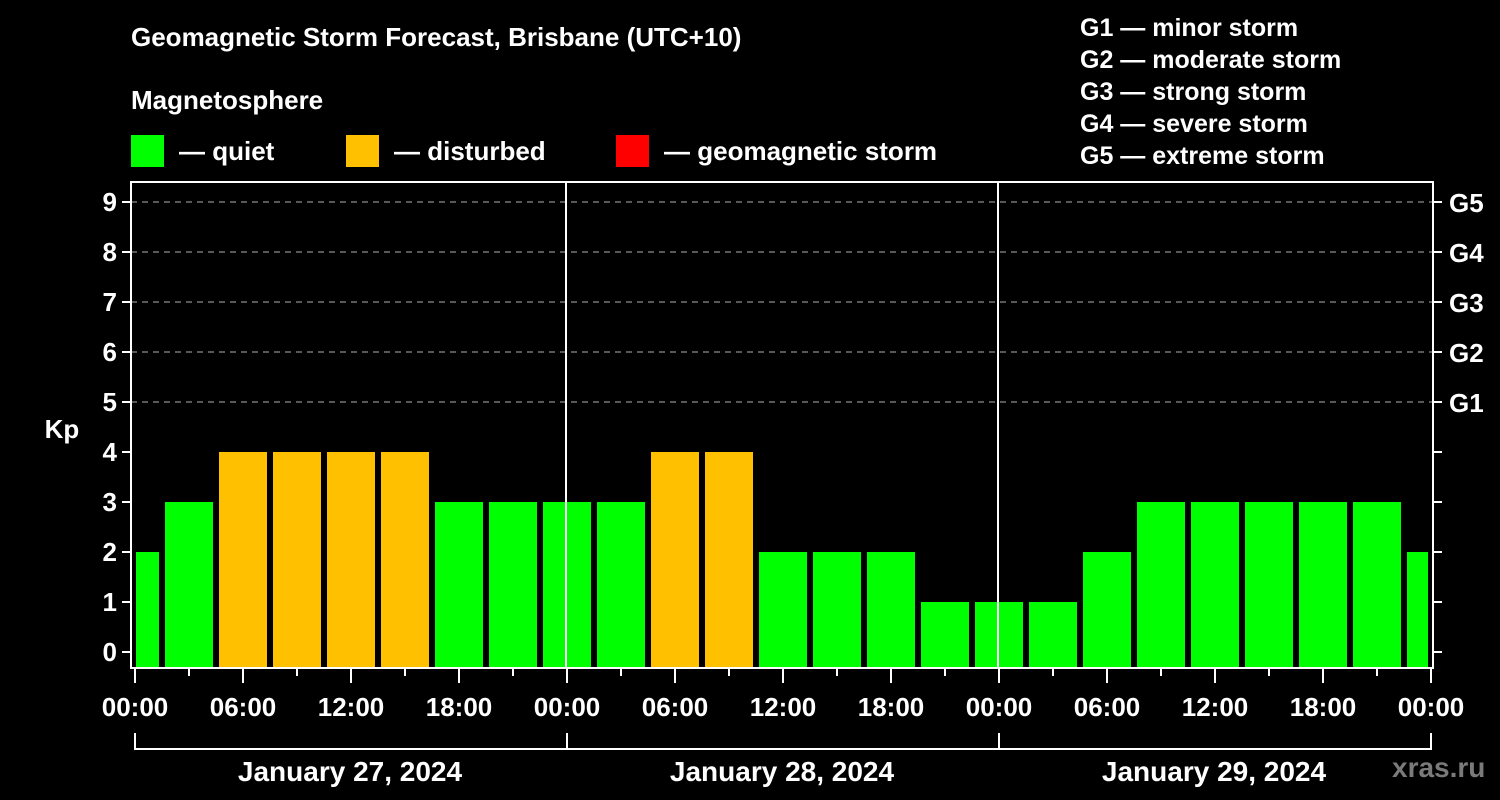  What do you see at coordinates (1189, 28) in the screenshot?
I see `g-scale-item: G1 — minor storm` at bounding box center [1189, 28].